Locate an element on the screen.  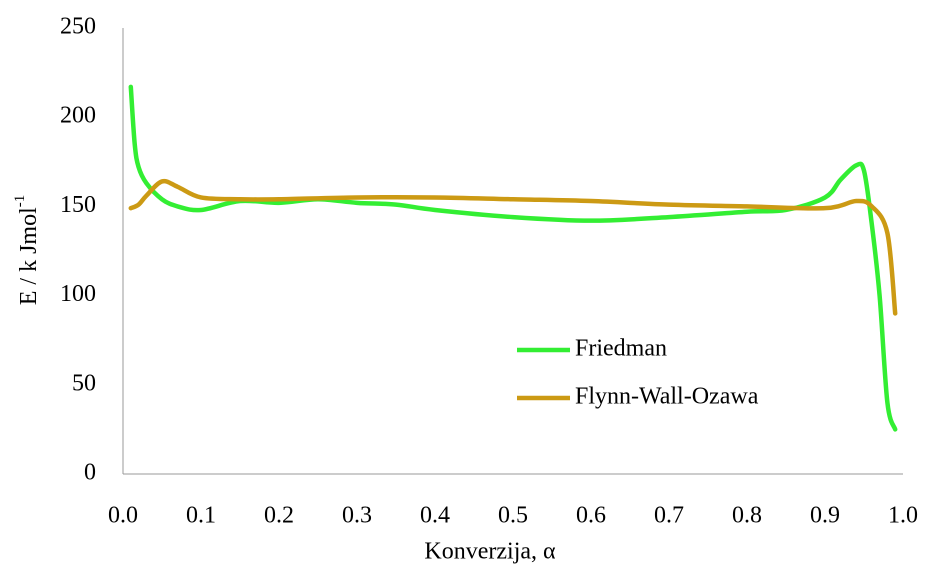
x-tick-label: 0.2 is located at coordinates (279, 516).